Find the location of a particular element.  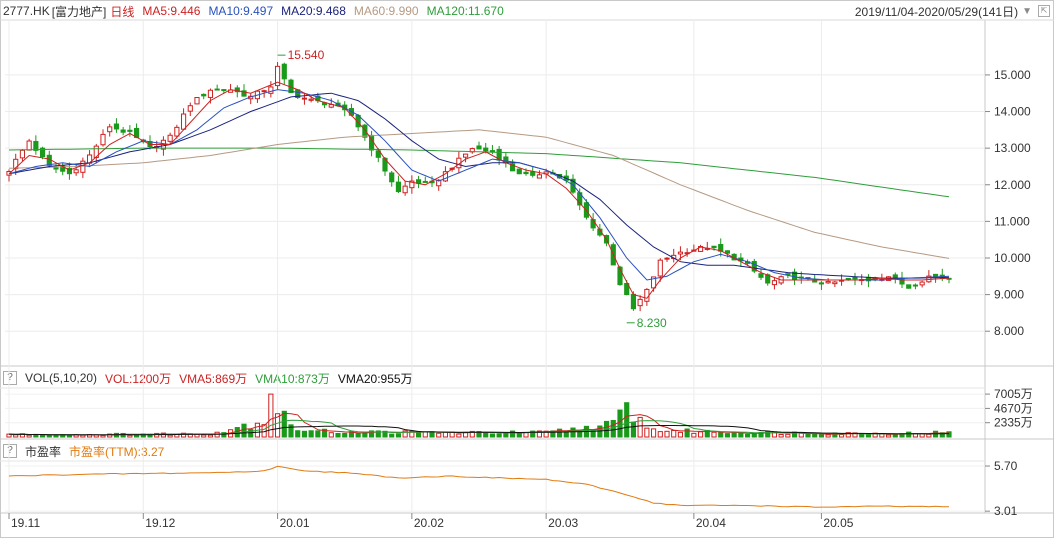

vma20-line is located at coordinates (479, 430).